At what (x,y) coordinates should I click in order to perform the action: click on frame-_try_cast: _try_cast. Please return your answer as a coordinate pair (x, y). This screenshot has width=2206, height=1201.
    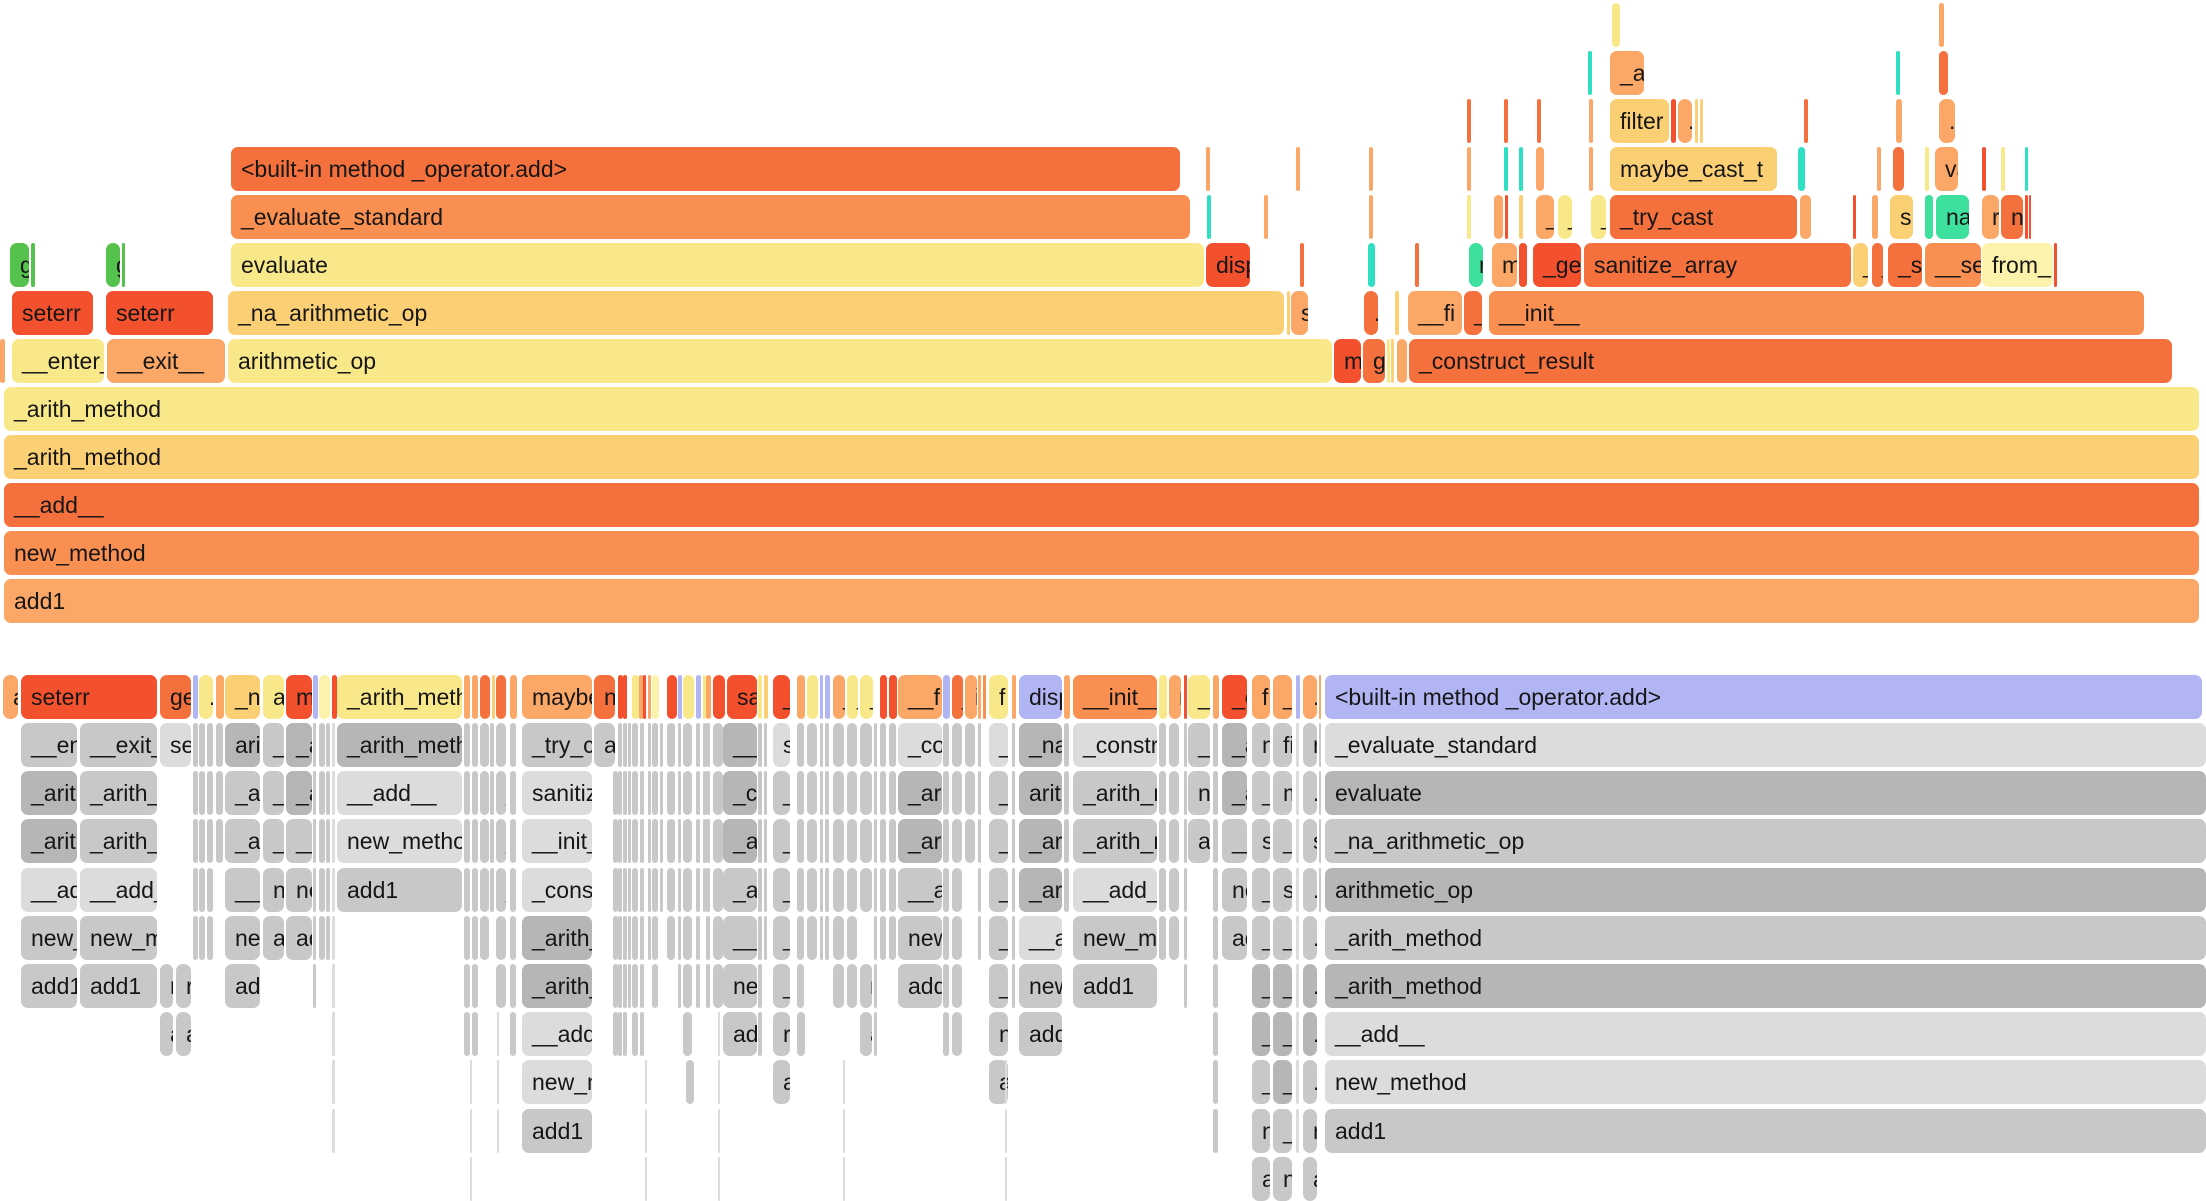
    Looking at the image, I should click on (1703, 217).